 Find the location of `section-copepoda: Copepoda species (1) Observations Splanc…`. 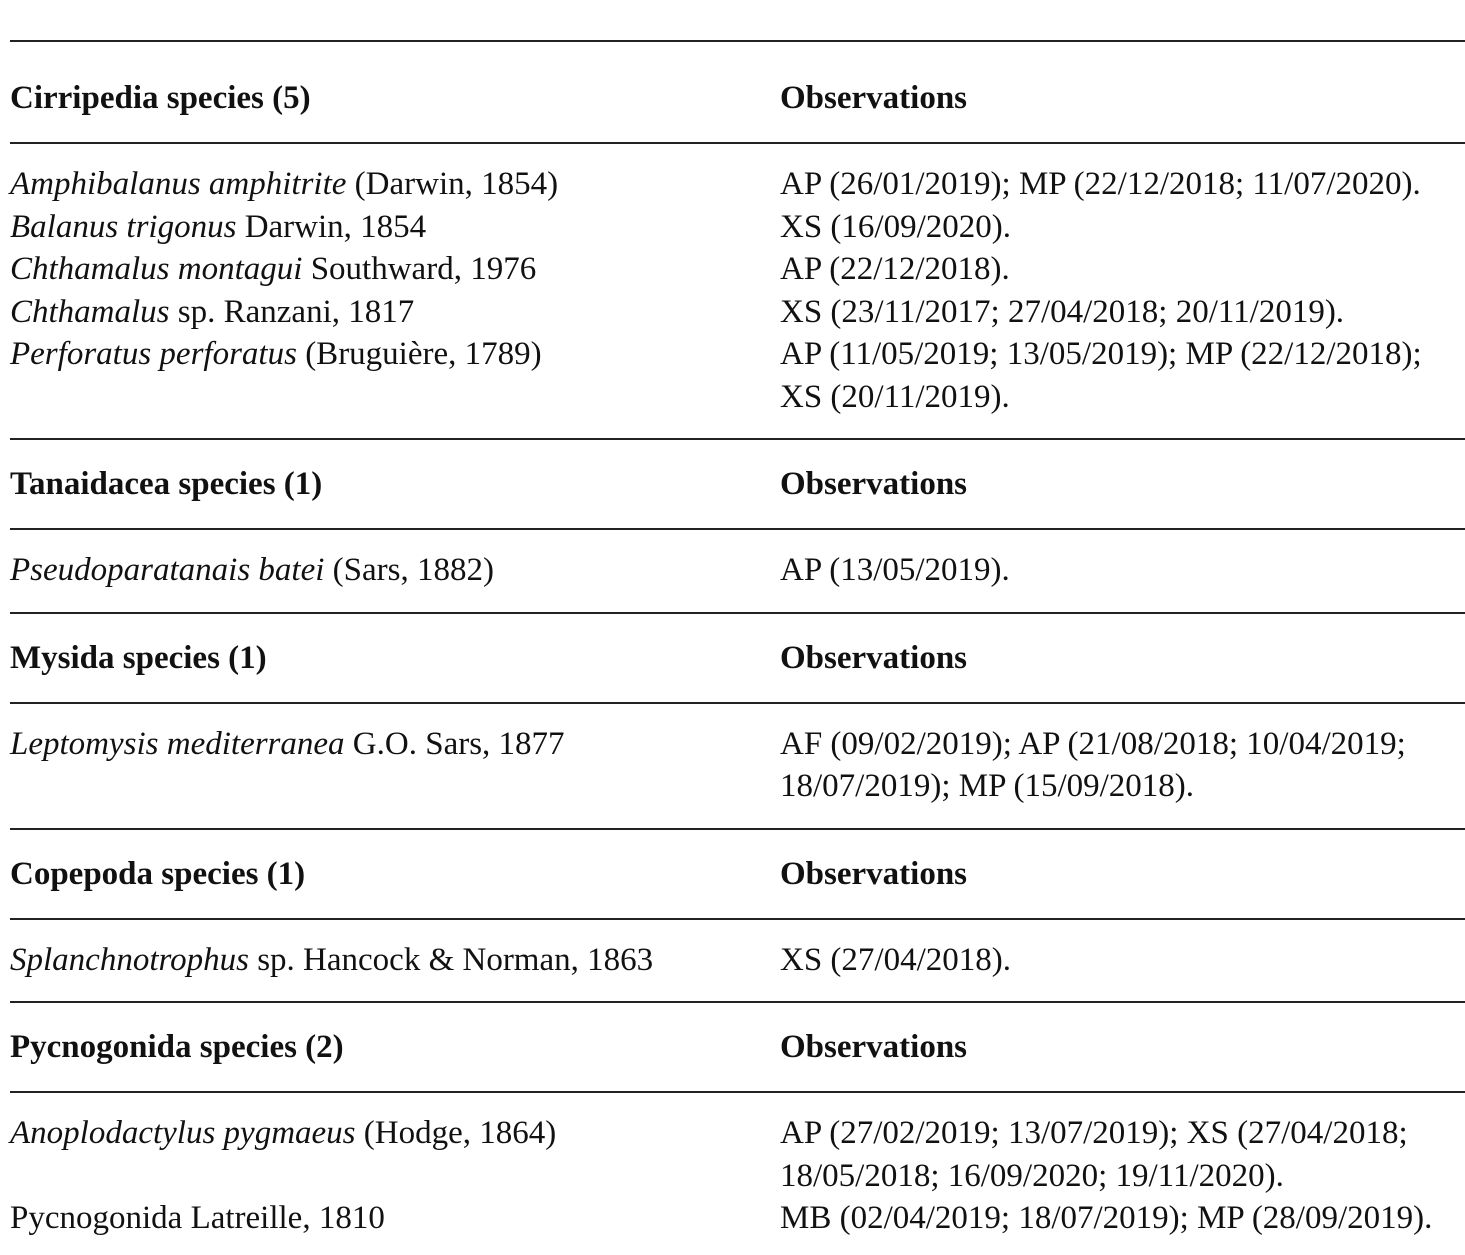

section-copepoda: Copepoda species (1) Observations Splanc… is located at coordinates (737, 914).